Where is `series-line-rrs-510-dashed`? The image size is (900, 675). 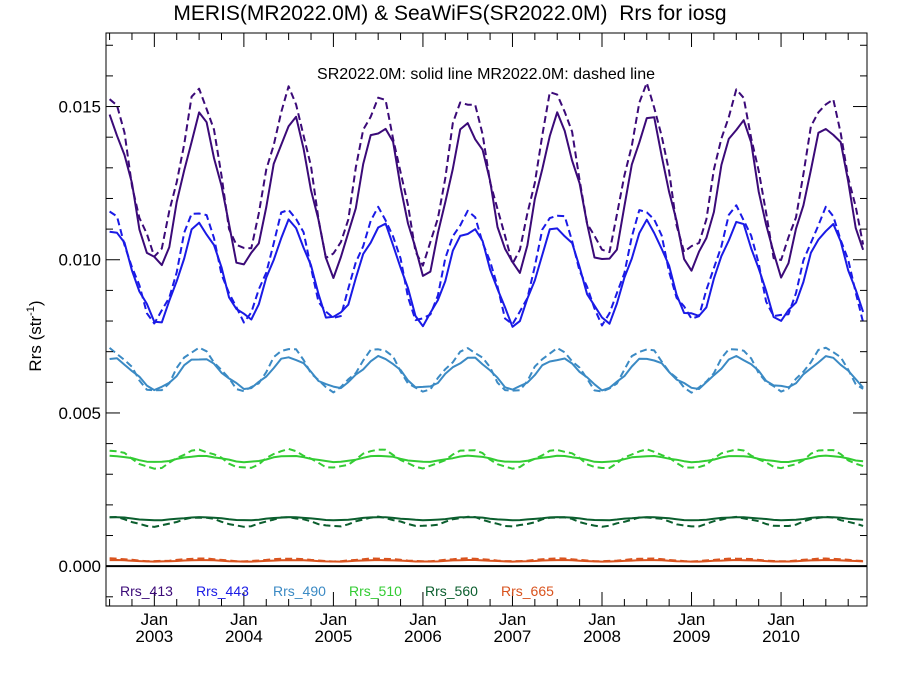 series-line-rrs-510-dashed is located at coordinates (486, 458).